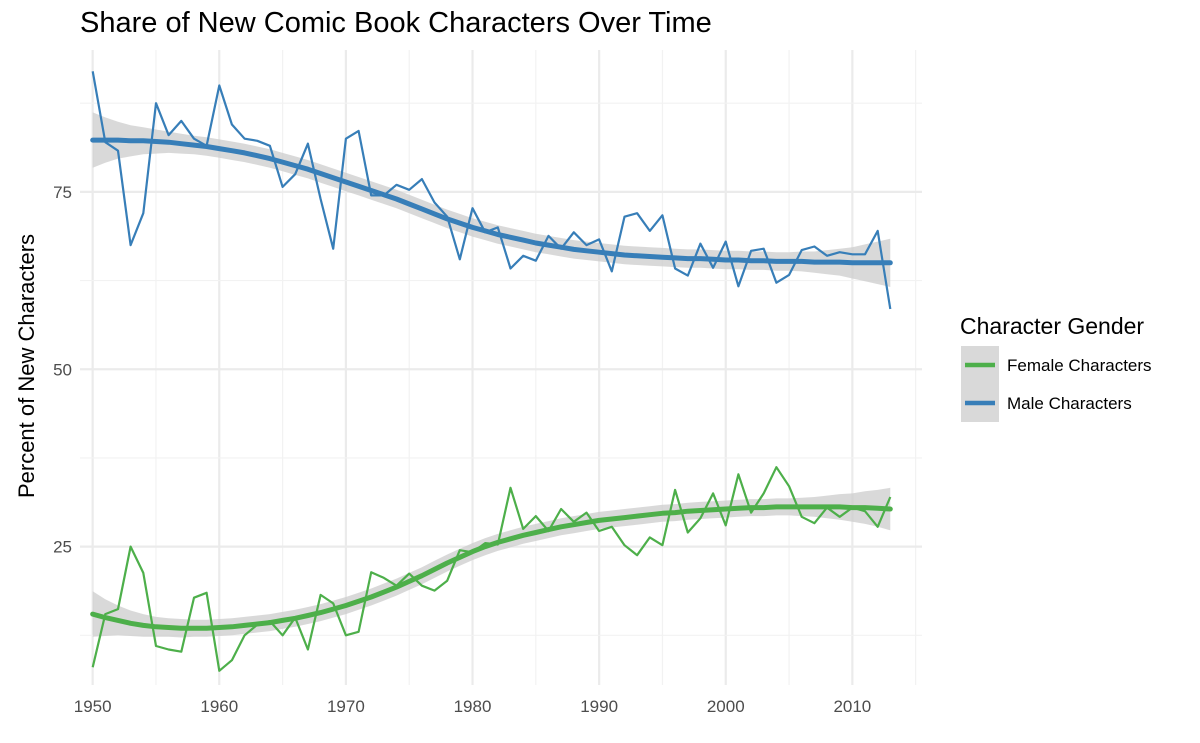 This screenshot has height=743, width=1200. What do you see at coordinates (726, 706) in the screenshot?
I see `x-tick-label: 2000` at bounding box center [726, 706].